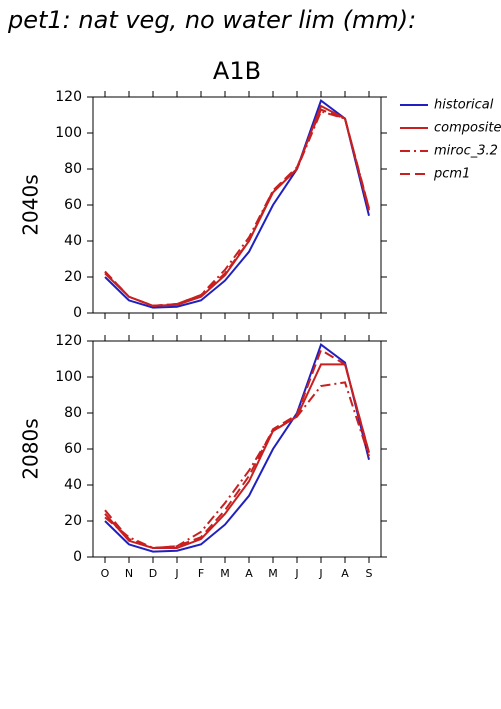  I want to click on y-axis-label: 2080s, so click(31, 448).